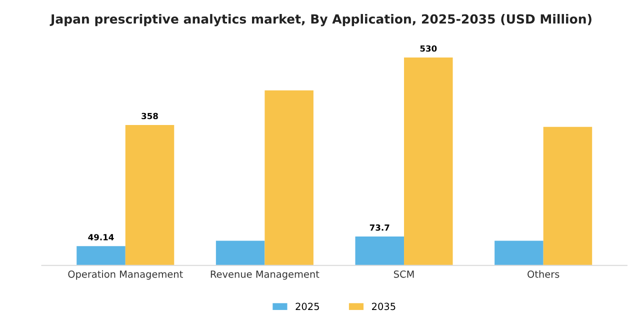  I want to click on legend-label: 2035, so click(384, 306).